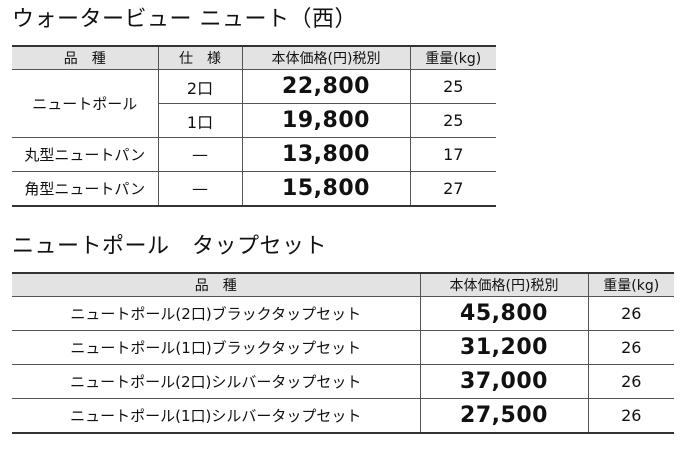 This screenshot has width=688, height=450. I want to click on table-row: 角型ニュートパン — 15,800 27, so click(254, 189).